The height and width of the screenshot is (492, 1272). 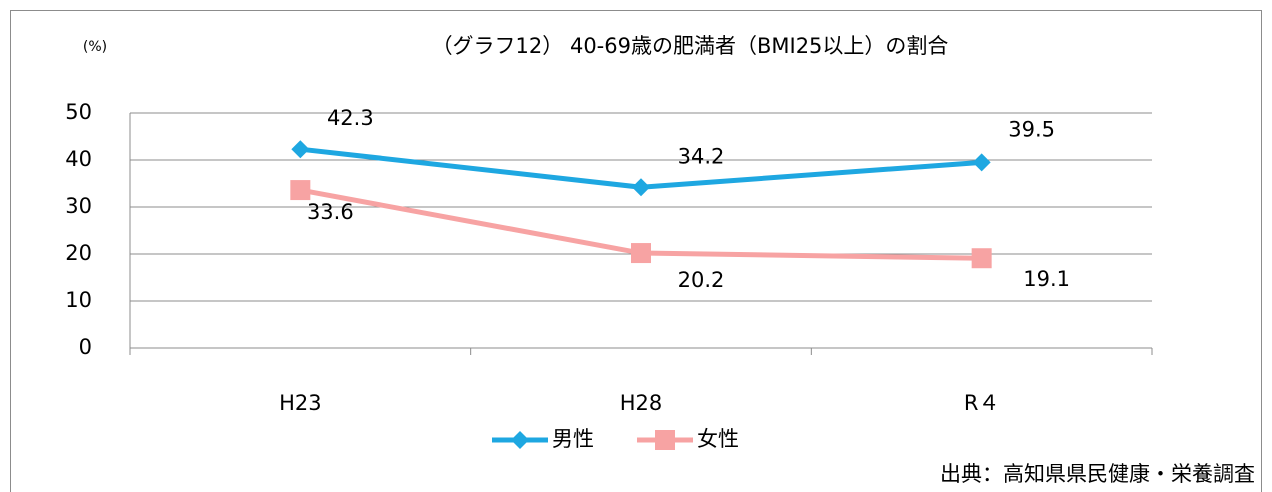 I want to click on y-tick-label: 30, so click(x=78, y=206).